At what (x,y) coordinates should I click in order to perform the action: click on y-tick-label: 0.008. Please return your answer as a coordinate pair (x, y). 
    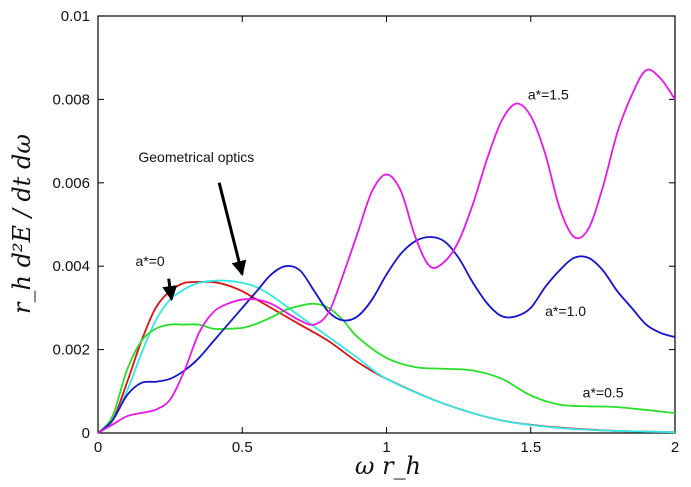
    Looking at the image, I should click on (71, 99).